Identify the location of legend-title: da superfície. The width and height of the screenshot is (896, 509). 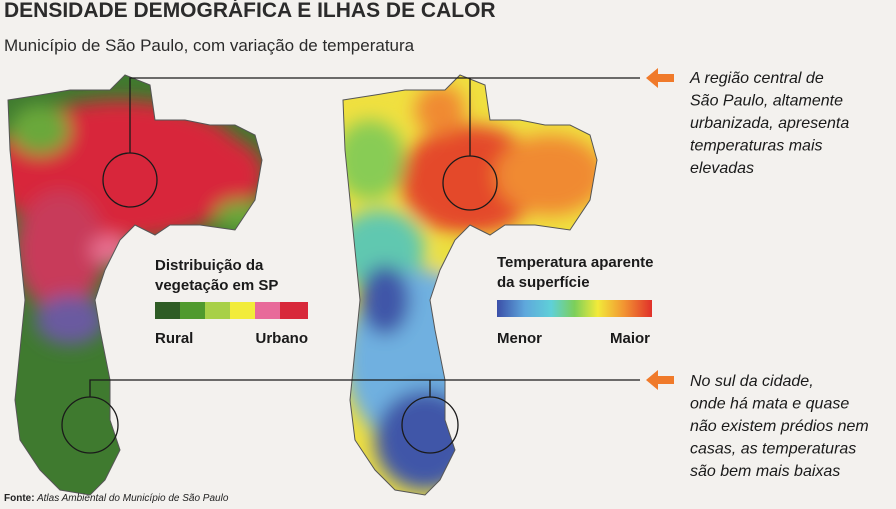
(543, 282).